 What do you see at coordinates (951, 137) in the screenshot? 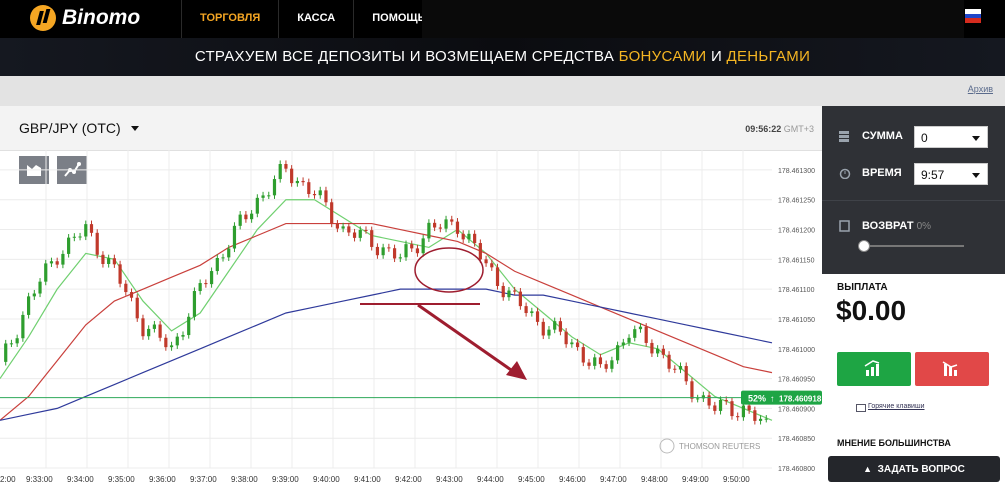
I see `amount-select: 0` at bounding box center [951, 137].